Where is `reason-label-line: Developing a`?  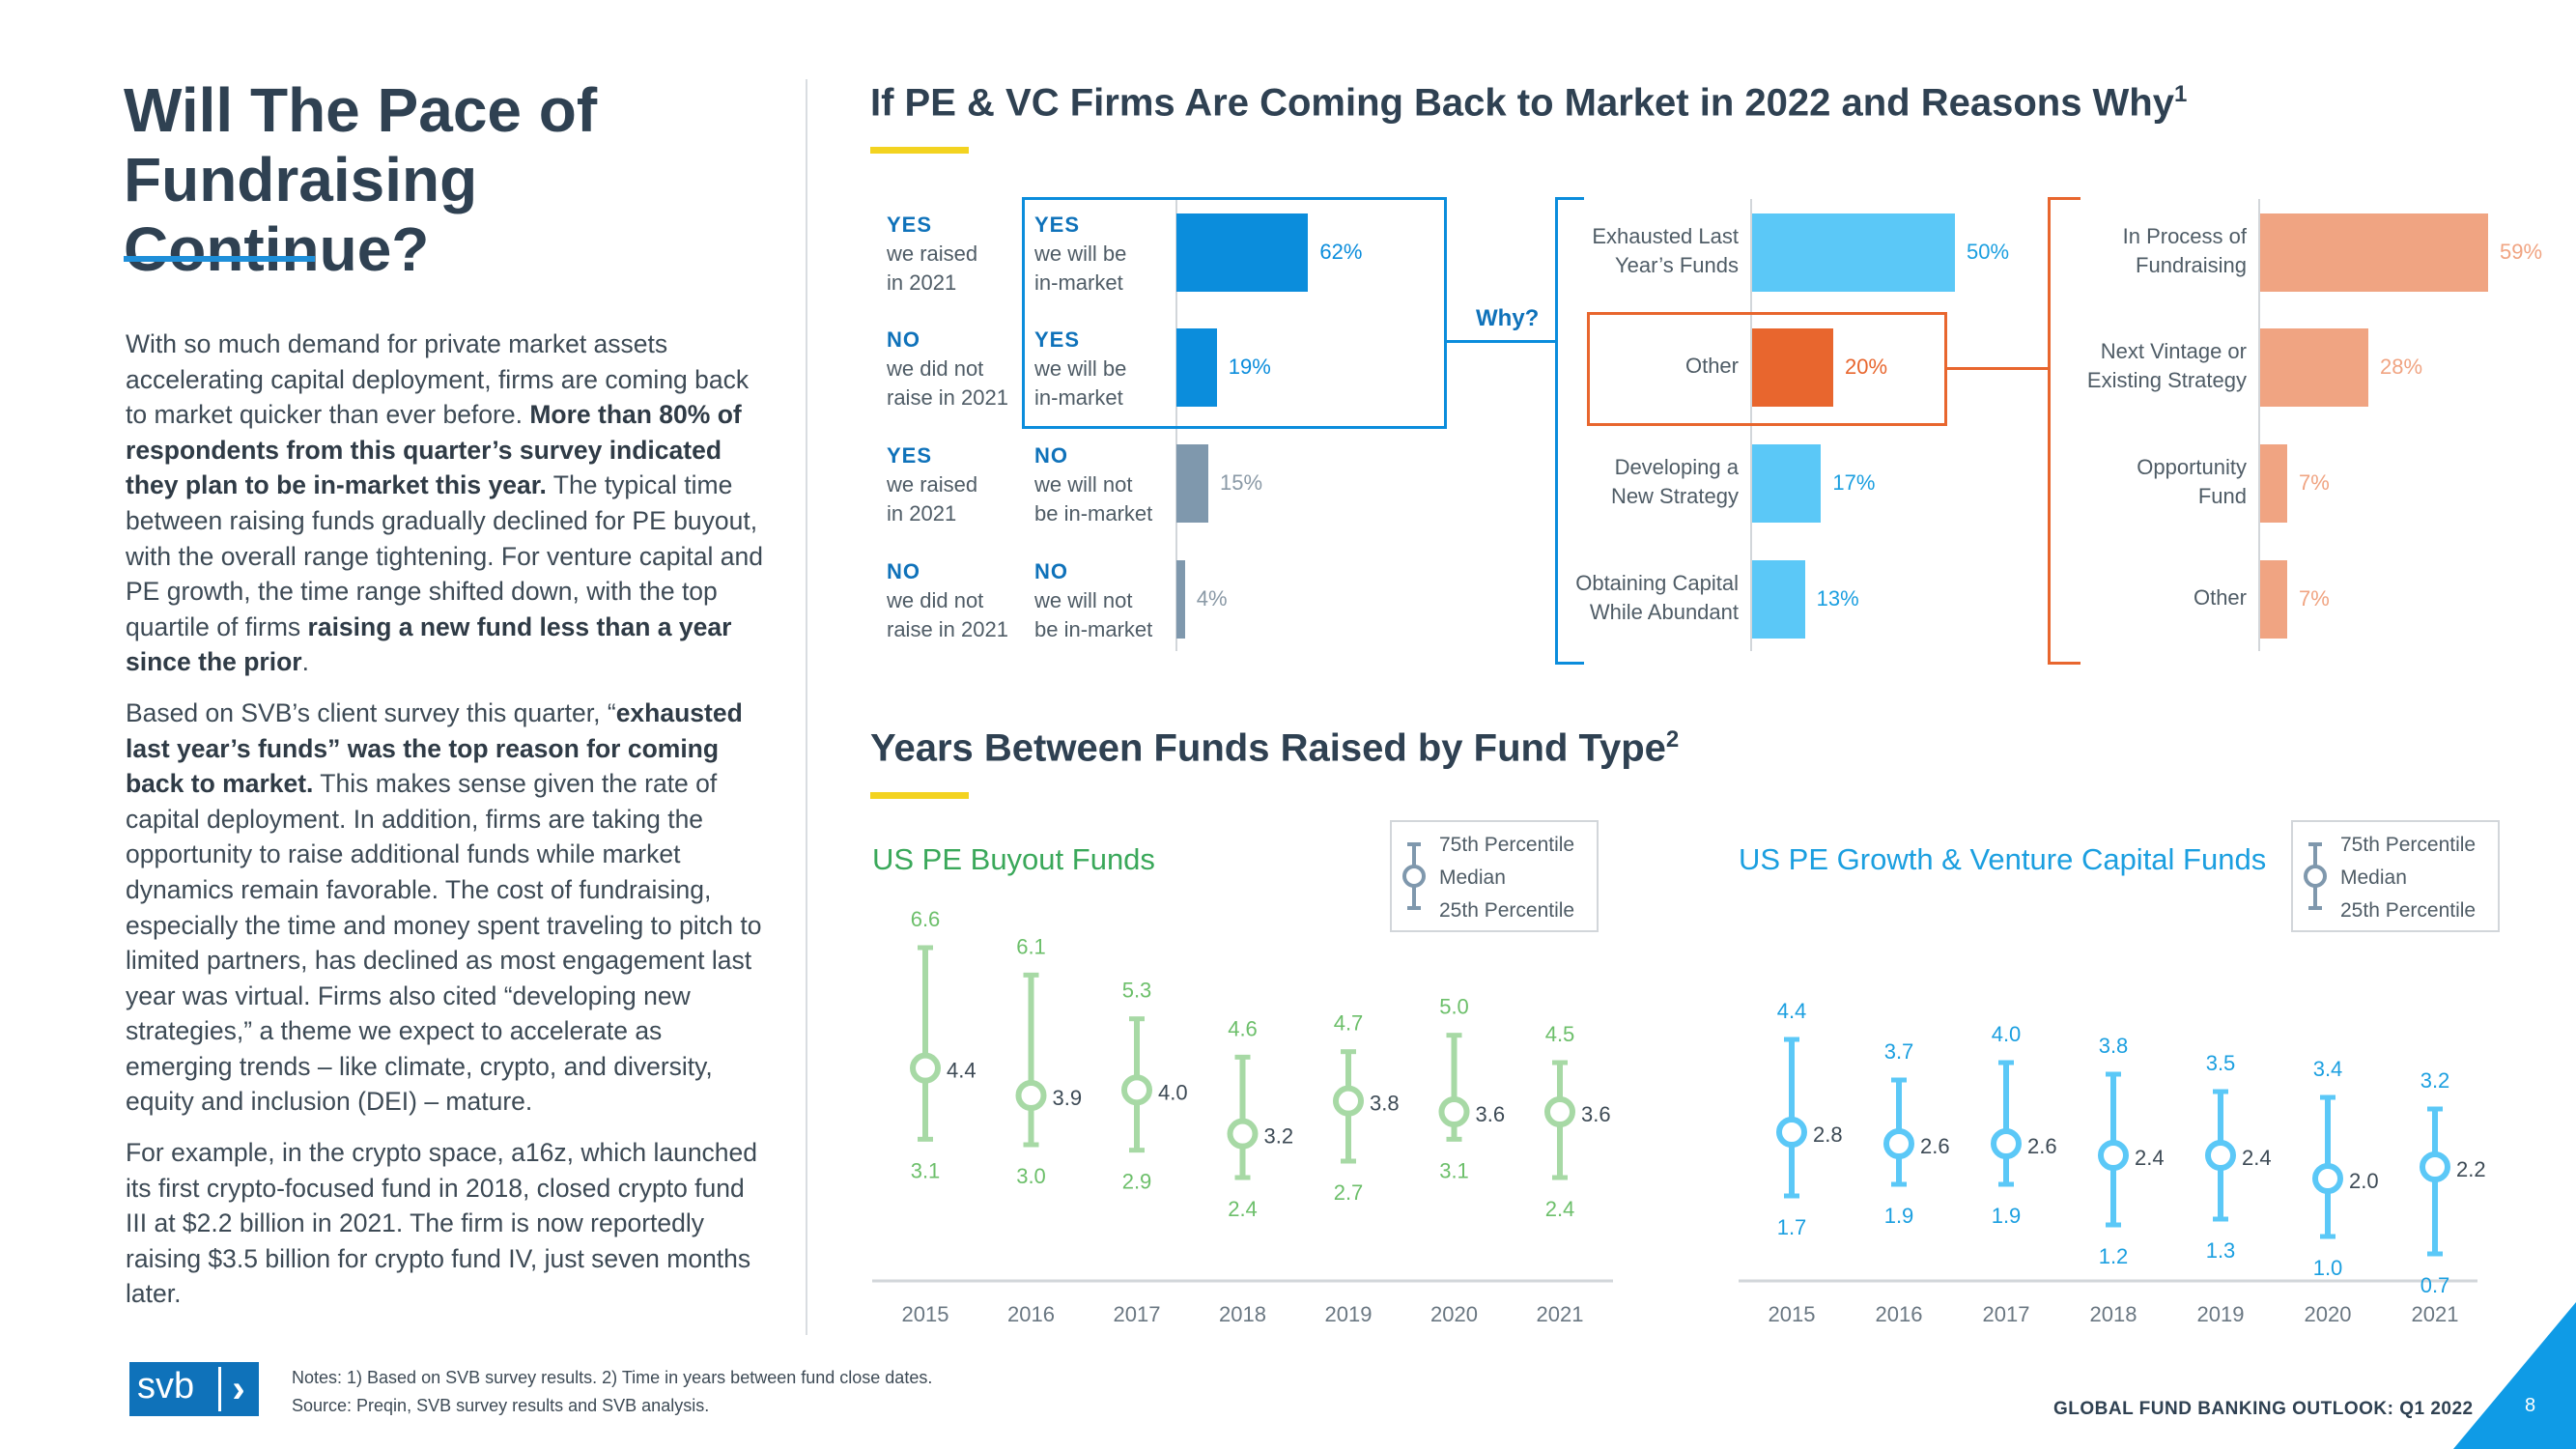 reason-label-line: Developing a is located at coordinates (1676, 467).